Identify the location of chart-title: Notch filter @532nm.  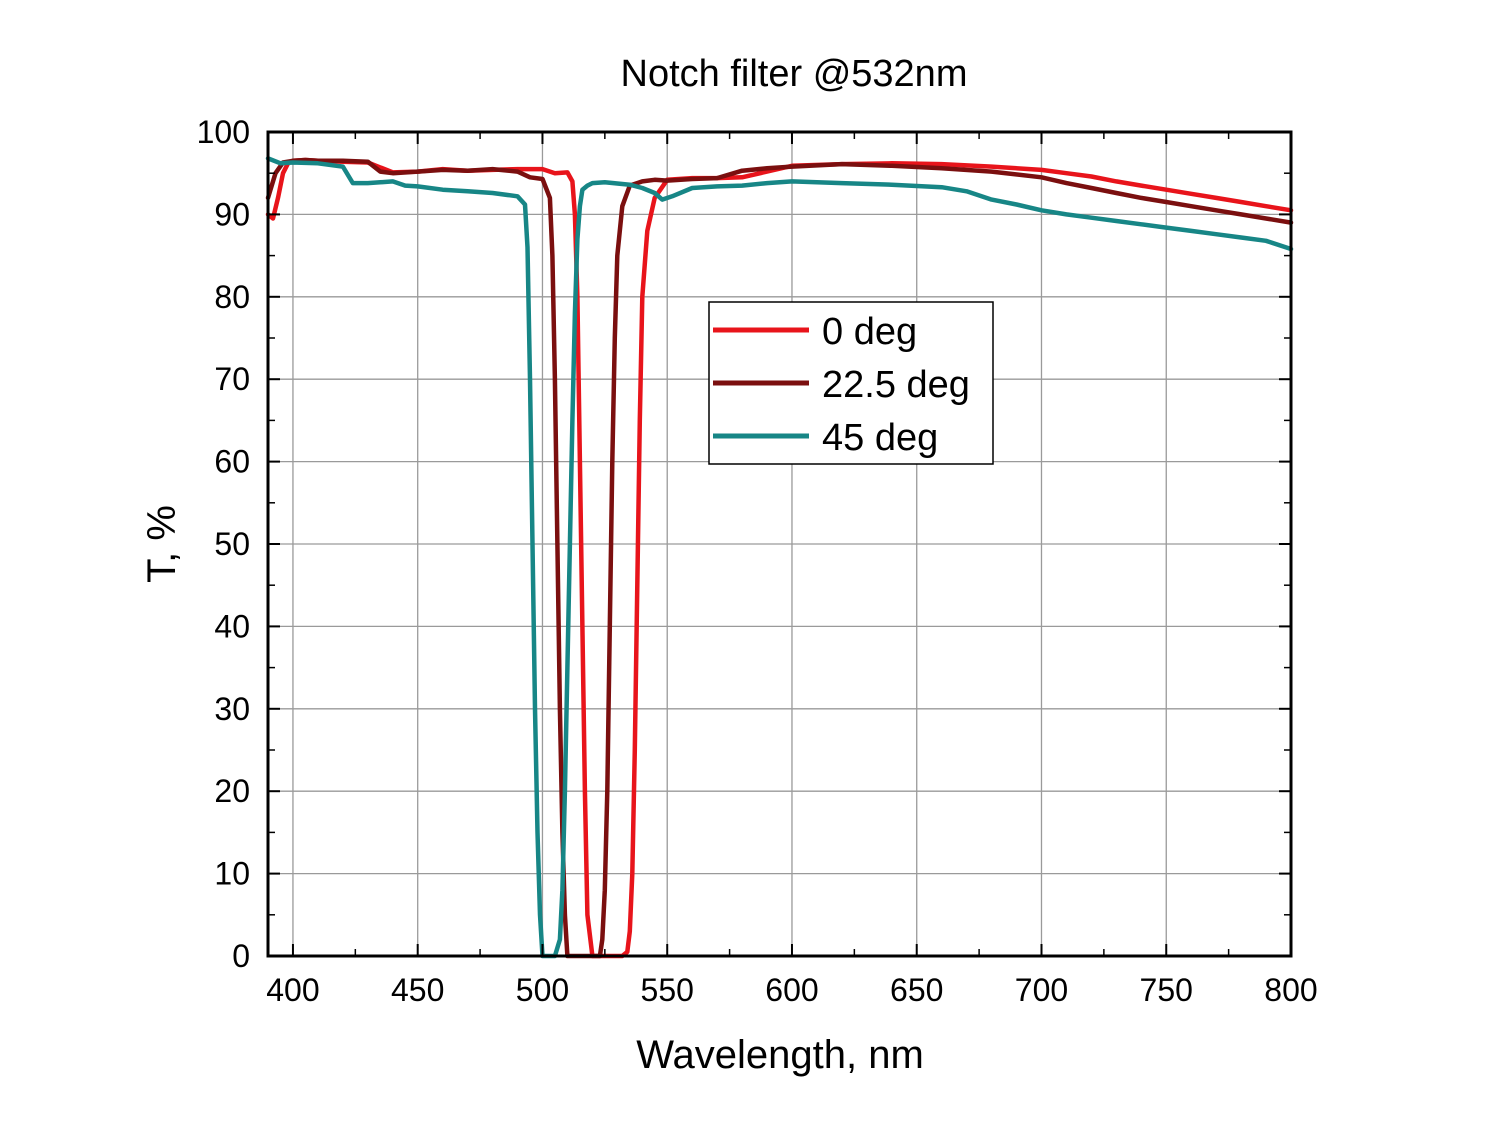
(794, 74).